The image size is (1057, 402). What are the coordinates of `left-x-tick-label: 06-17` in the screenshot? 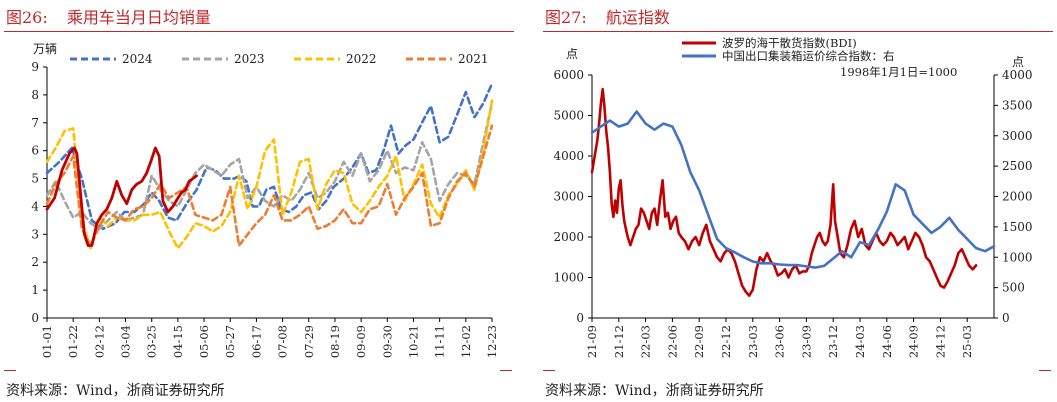 It's located at (256, 341).